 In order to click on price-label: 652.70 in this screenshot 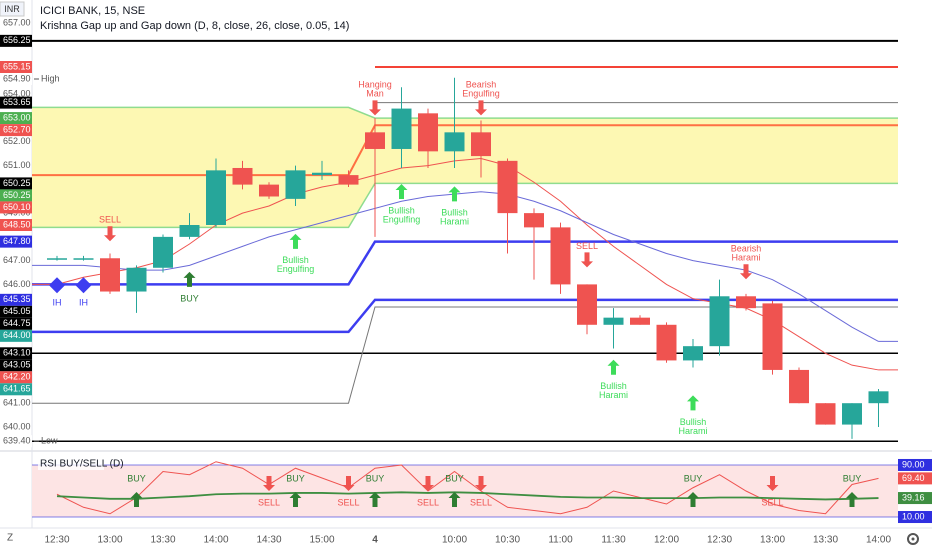, I will do `click(17, 129)`.